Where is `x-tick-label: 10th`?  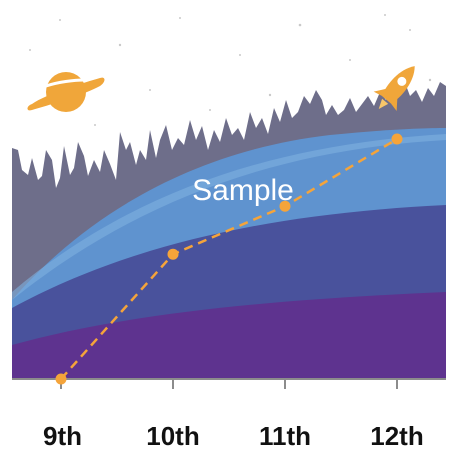
x-tick-label: 10th is located at coordinates (172, 436).